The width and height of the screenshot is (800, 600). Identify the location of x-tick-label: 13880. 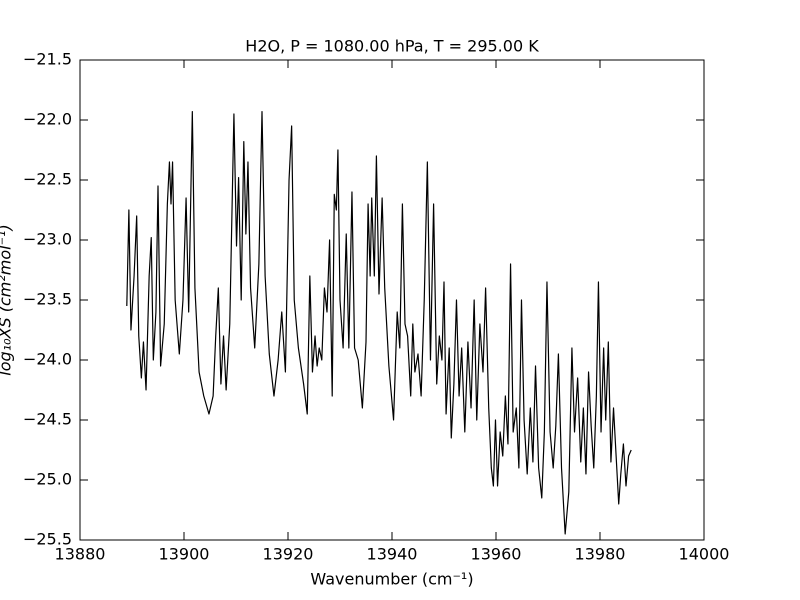
(80, 554).